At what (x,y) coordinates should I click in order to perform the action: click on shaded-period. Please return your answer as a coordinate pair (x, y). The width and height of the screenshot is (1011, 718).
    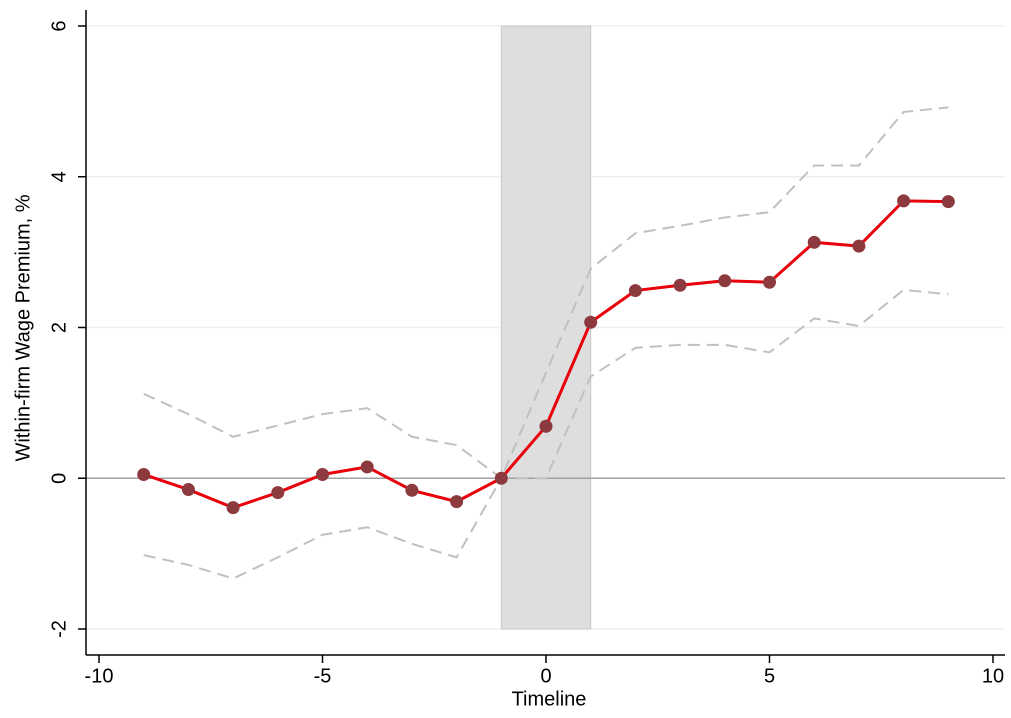
    Looking at the image, I should click on (546, 327).